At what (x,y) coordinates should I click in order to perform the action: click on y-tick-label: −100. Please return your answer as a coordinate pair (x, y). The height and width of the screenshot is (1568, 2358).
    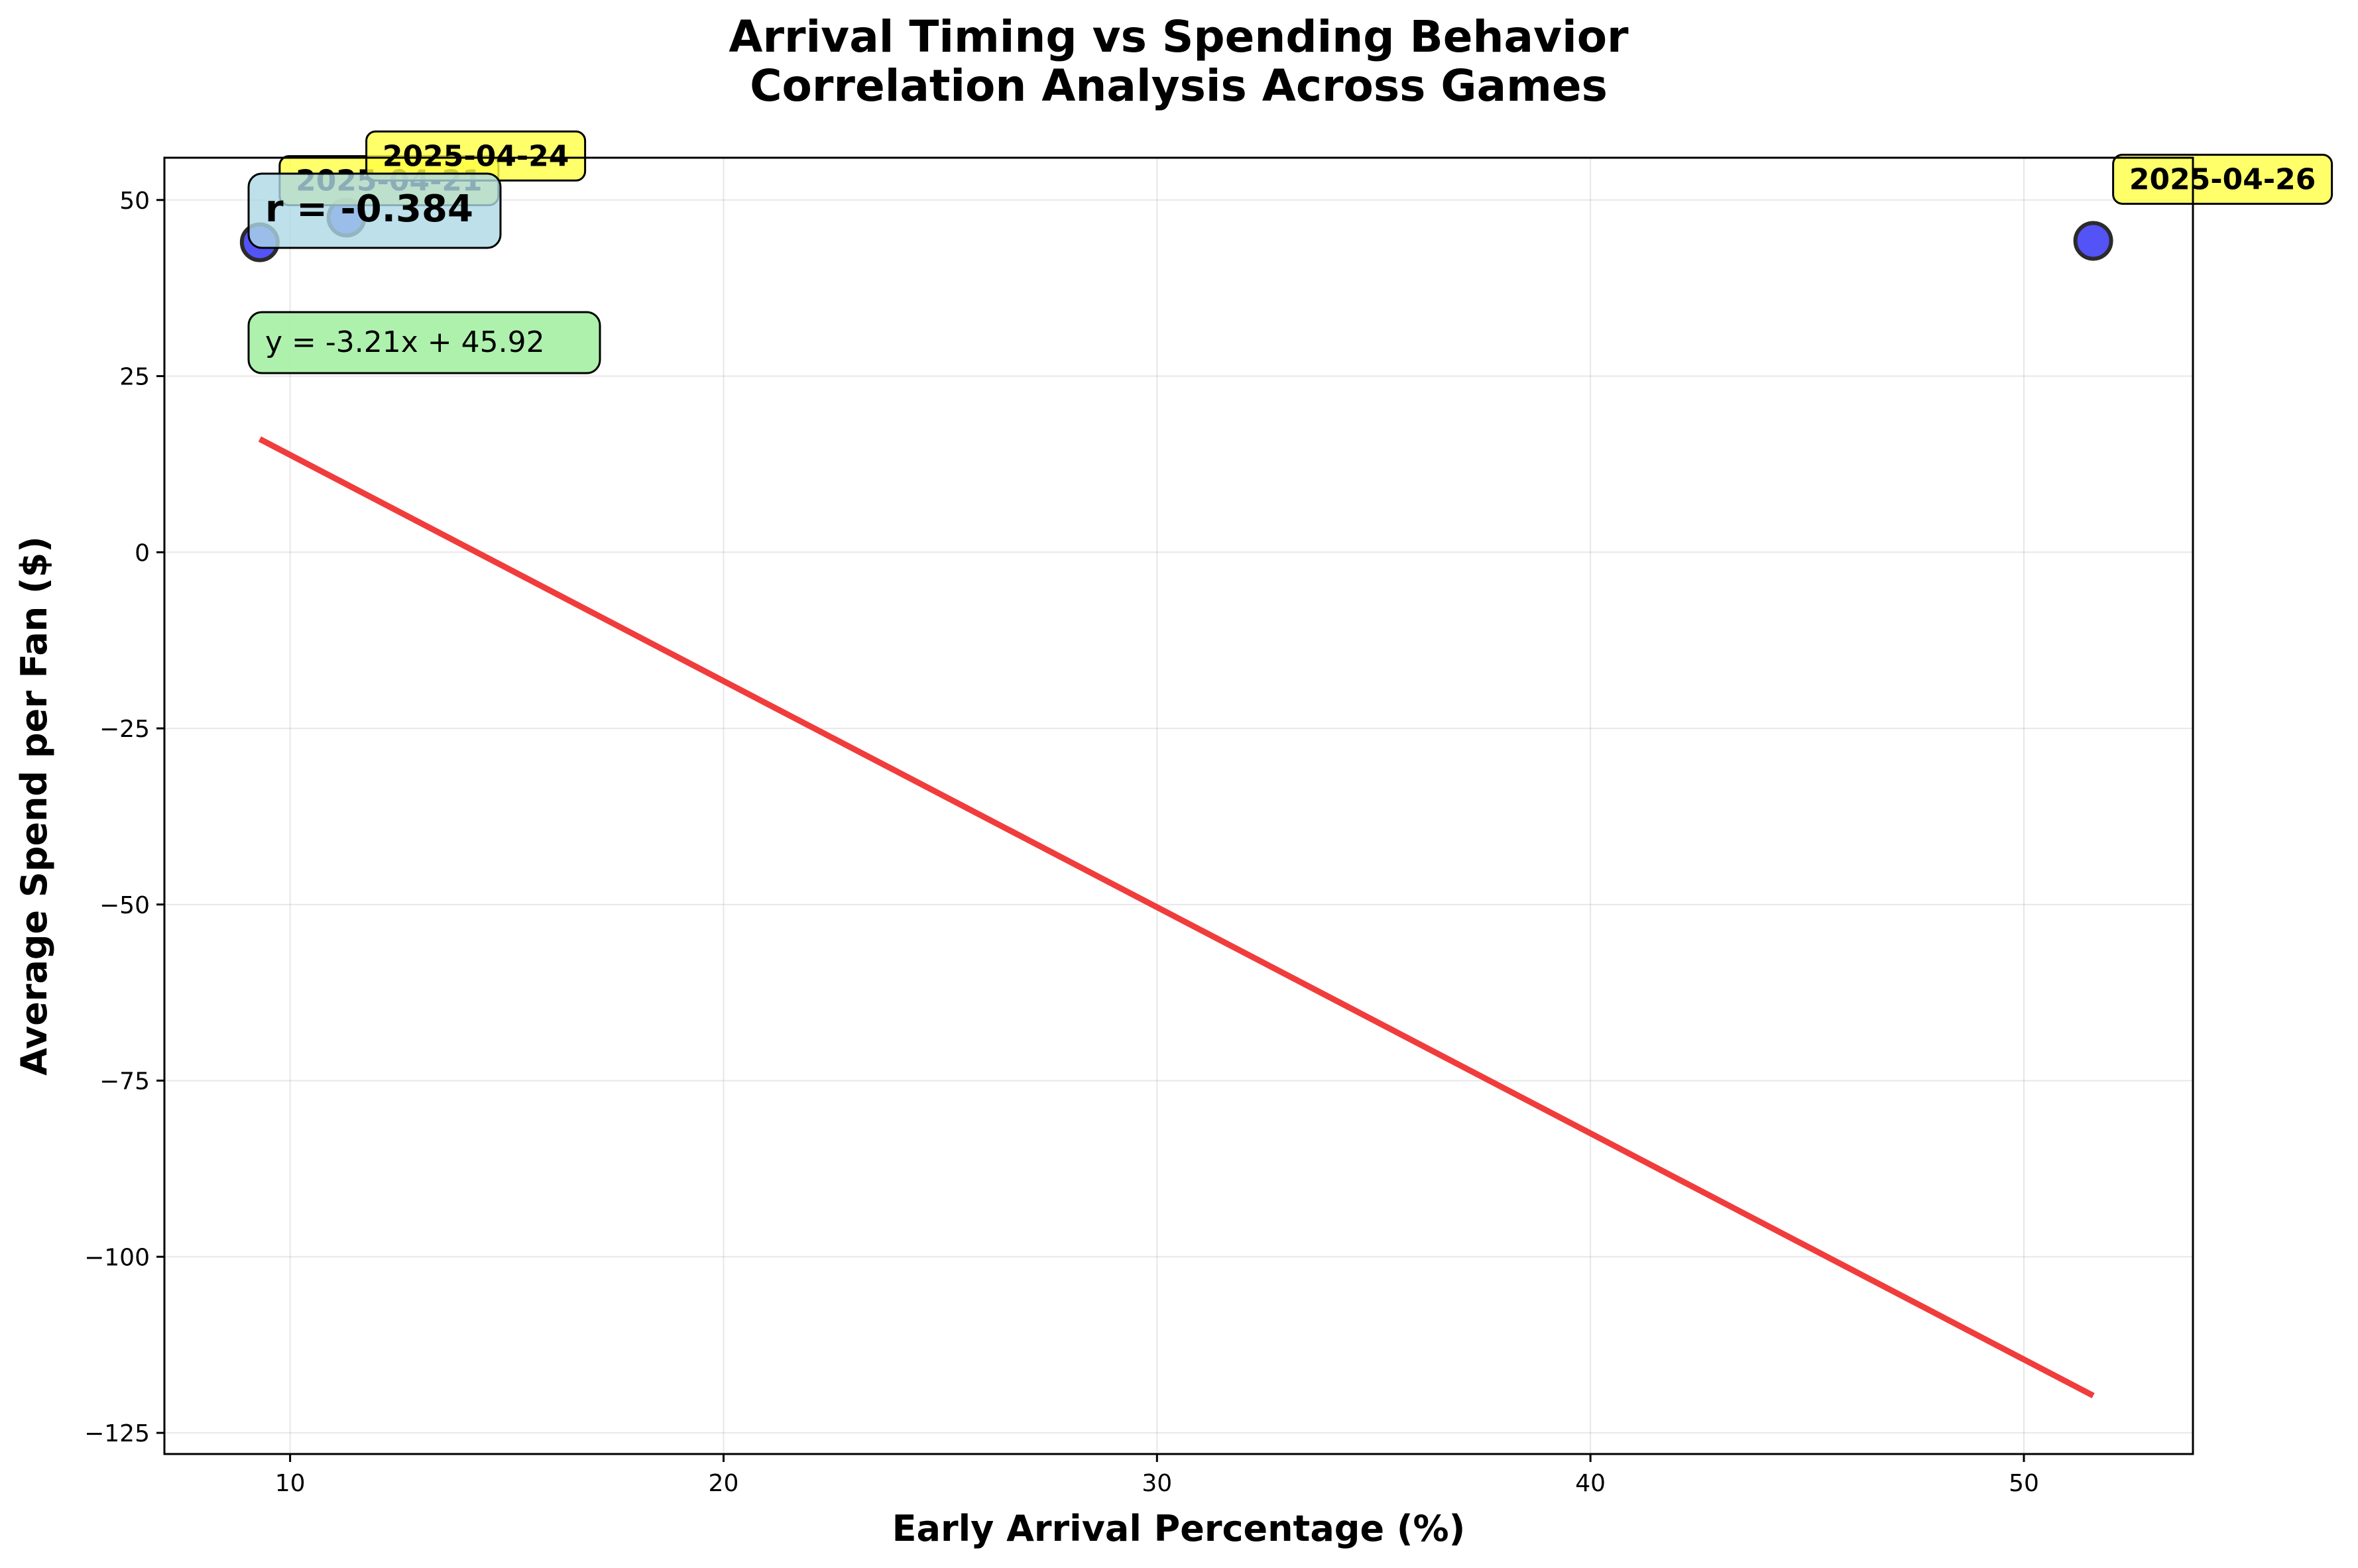
    Looking at the image, I should click on (117, 1257).